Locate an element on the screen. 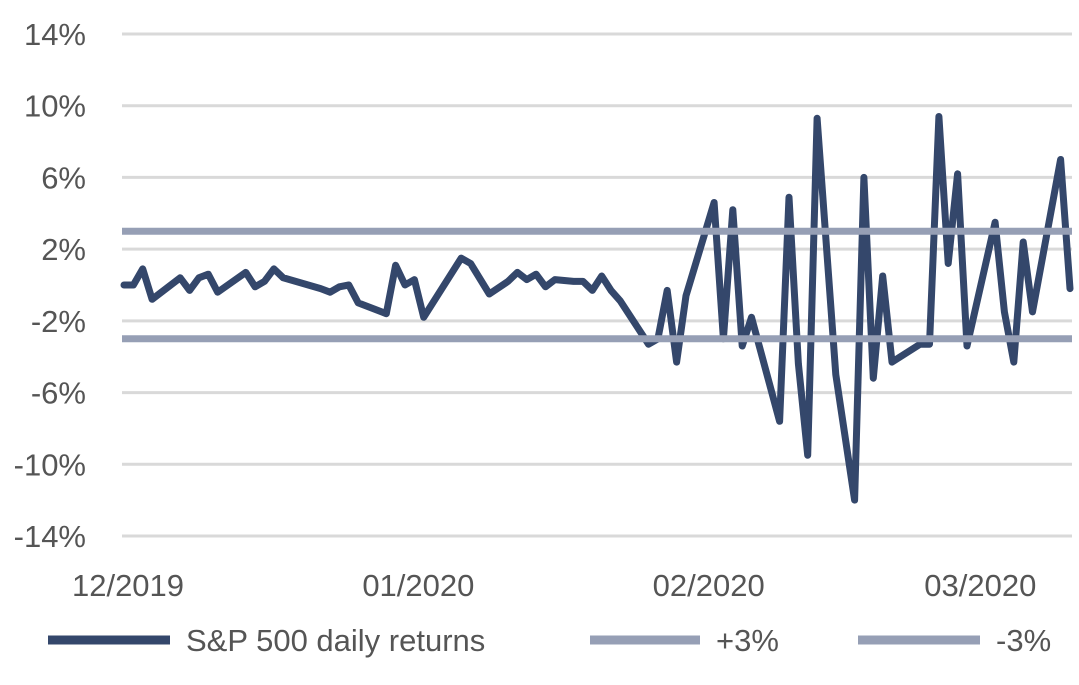 This screenshot has width=1079, height=685. y-tick-label: 6% is located at coordinates (63, 177).